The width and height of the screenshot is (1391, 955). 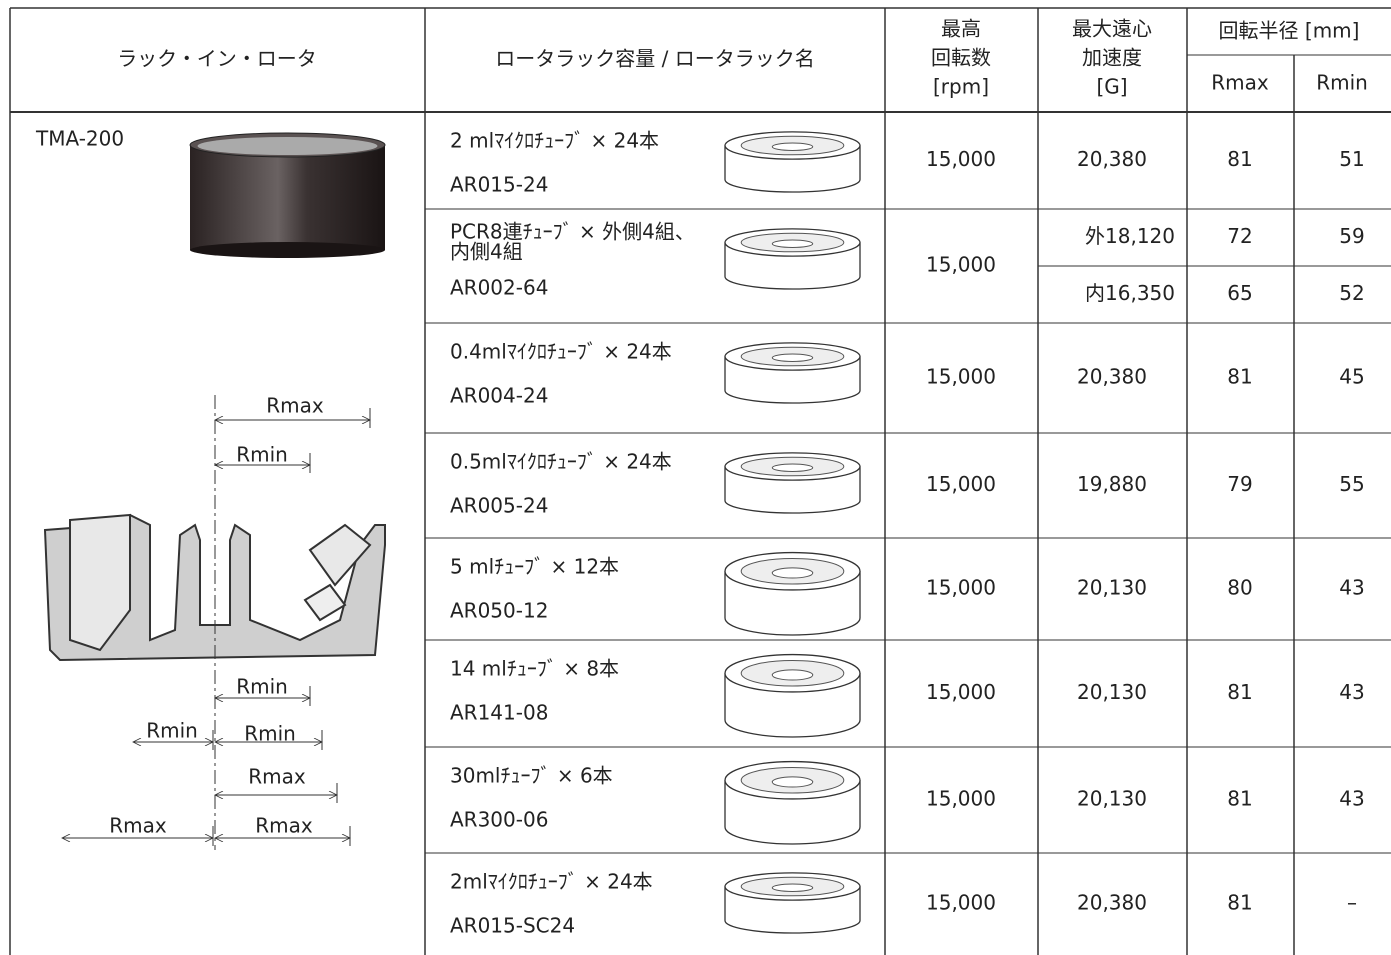 I want to click on rack-name: AR004-24, so click(x=499, y=396).